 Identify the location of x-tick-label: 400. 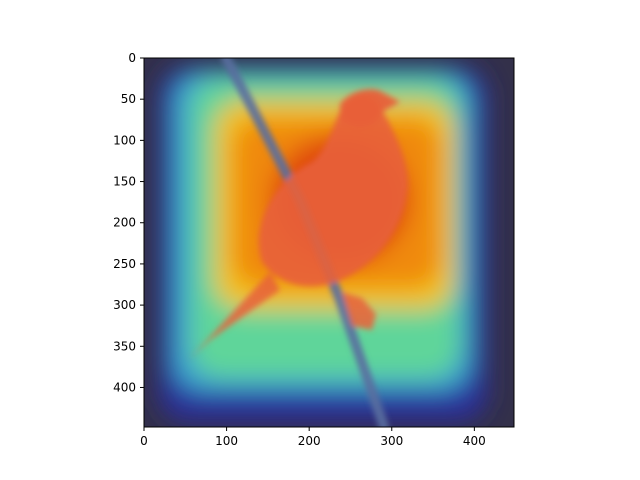
(474, 441).